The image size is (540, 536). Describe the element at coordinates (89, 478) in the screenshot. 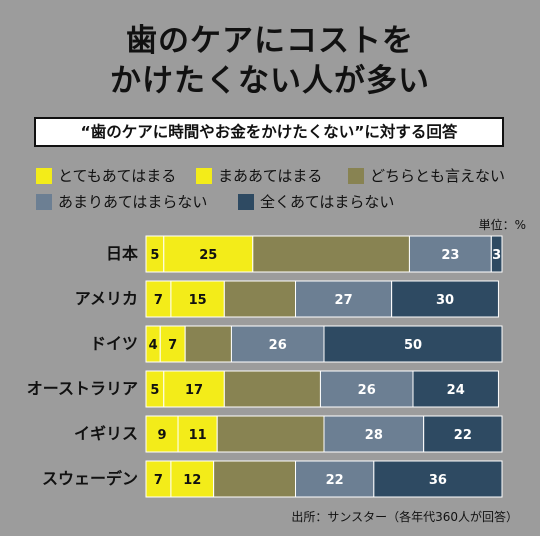

I see `category-label: スウェーデン` at that location.